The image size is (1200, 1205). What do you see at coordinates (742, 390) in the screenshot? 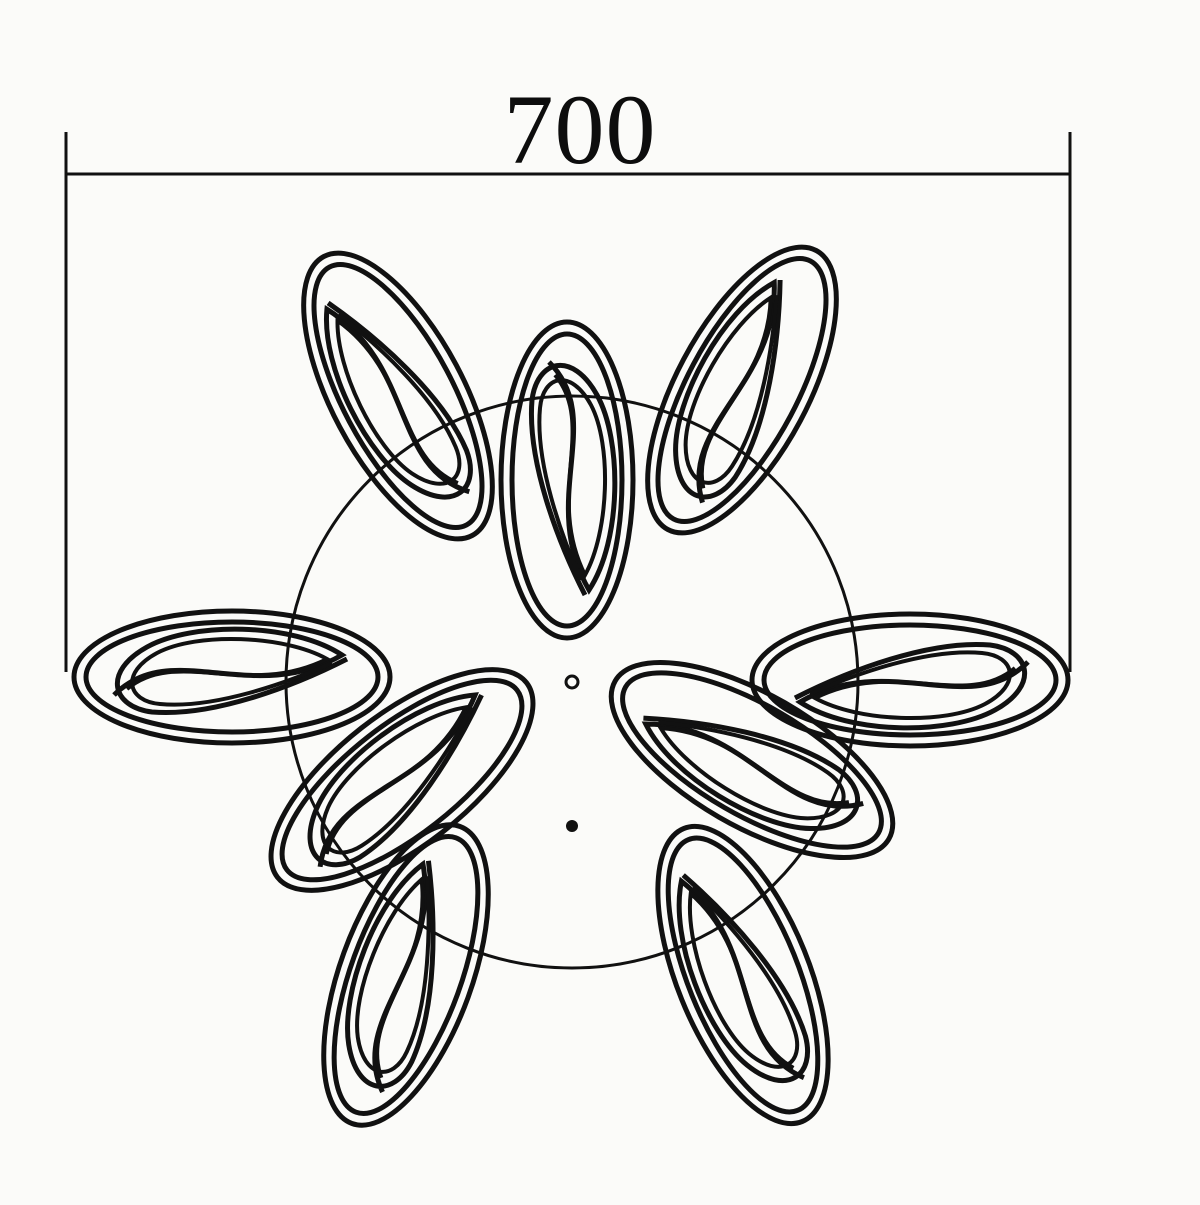
I see `petal-top-right` at bounding box center [742, 390].